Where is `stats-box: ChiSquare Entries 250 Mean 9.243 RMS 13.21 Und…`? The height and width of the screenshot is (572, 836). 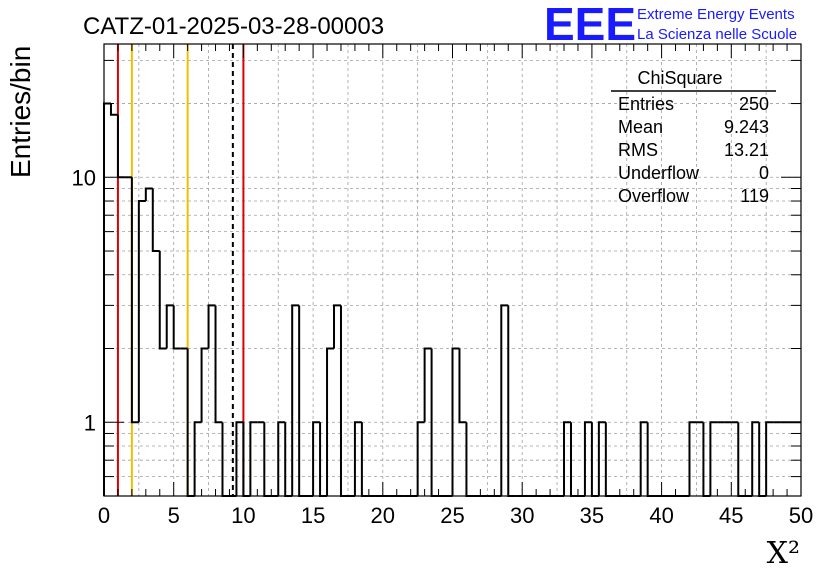
stats-box: ChiSquare Entries 250 Mean 9.243 RMS 13.21 Und… is located at coordinates (693, 137).